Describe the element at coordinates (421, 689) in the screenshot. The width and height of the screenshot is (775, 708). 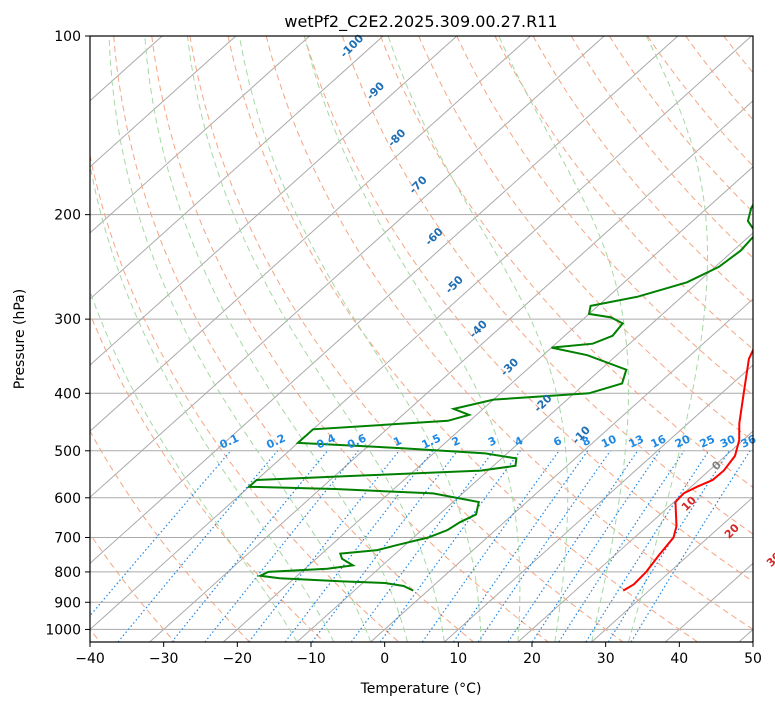
I see `x-axis-title: Temperature (°C)` at that location.